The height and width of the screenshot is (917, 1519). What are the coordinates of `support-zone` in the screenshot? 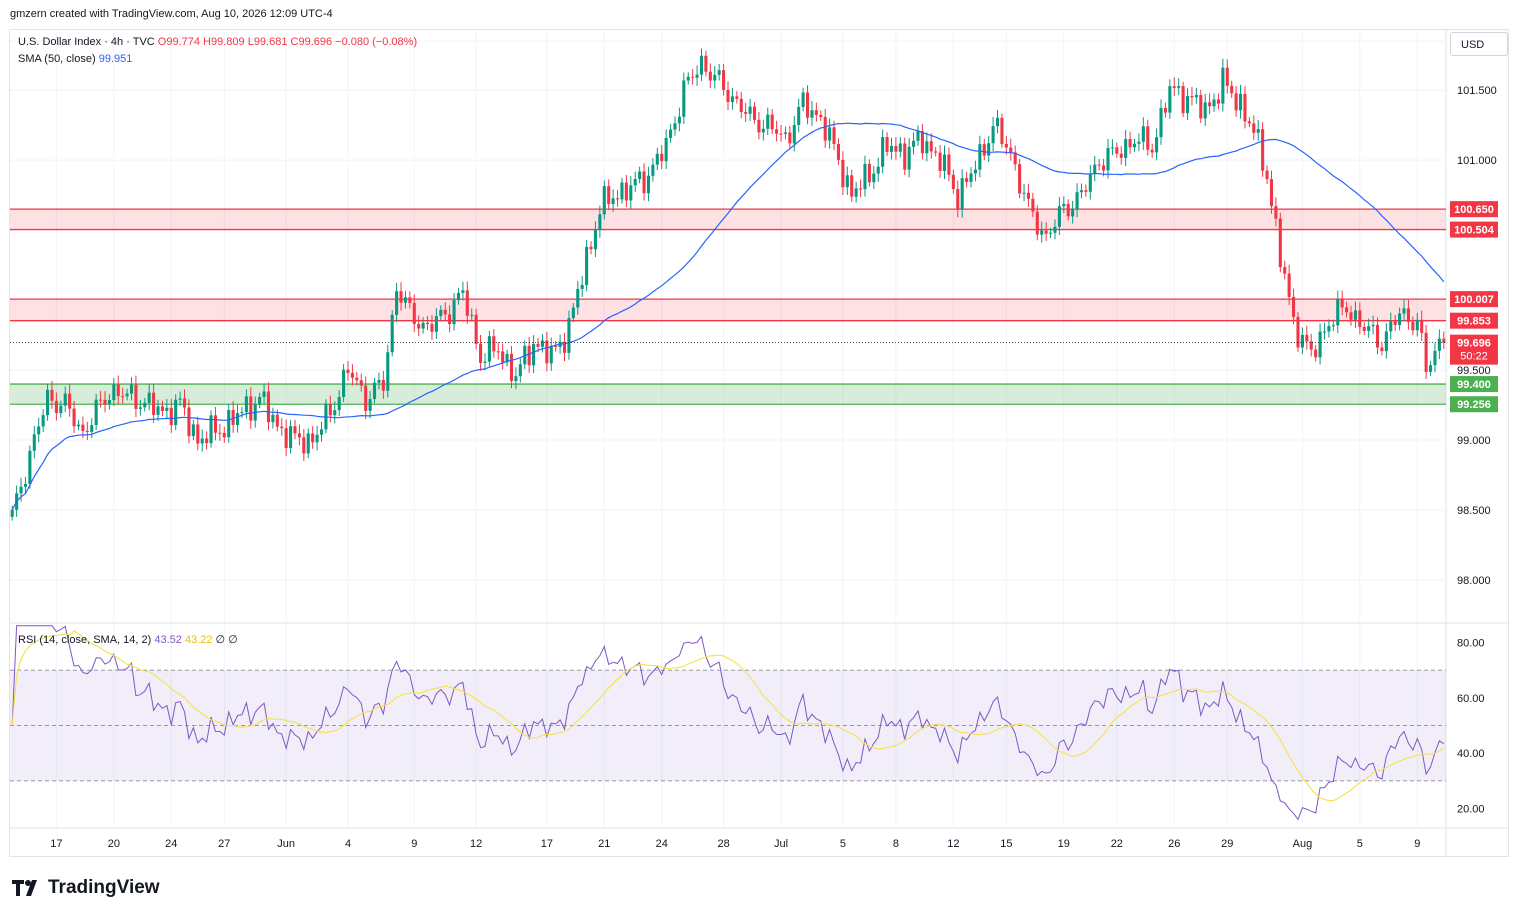 It's located at (728, 394).